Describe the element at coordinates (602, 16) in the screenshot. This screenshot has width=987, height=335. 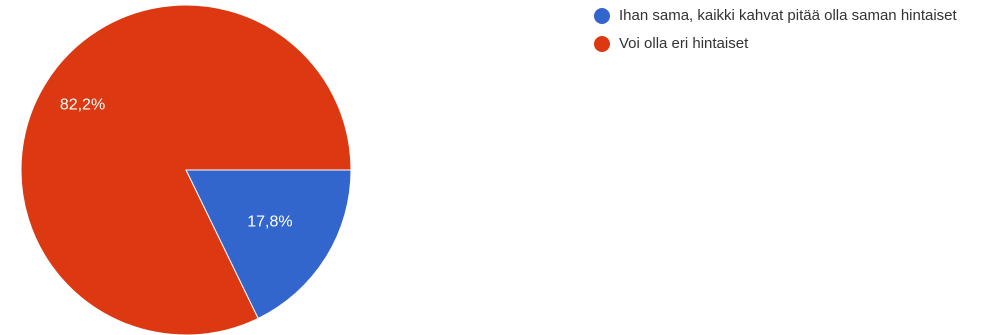
I see `legend-swatch-blue` at that location.